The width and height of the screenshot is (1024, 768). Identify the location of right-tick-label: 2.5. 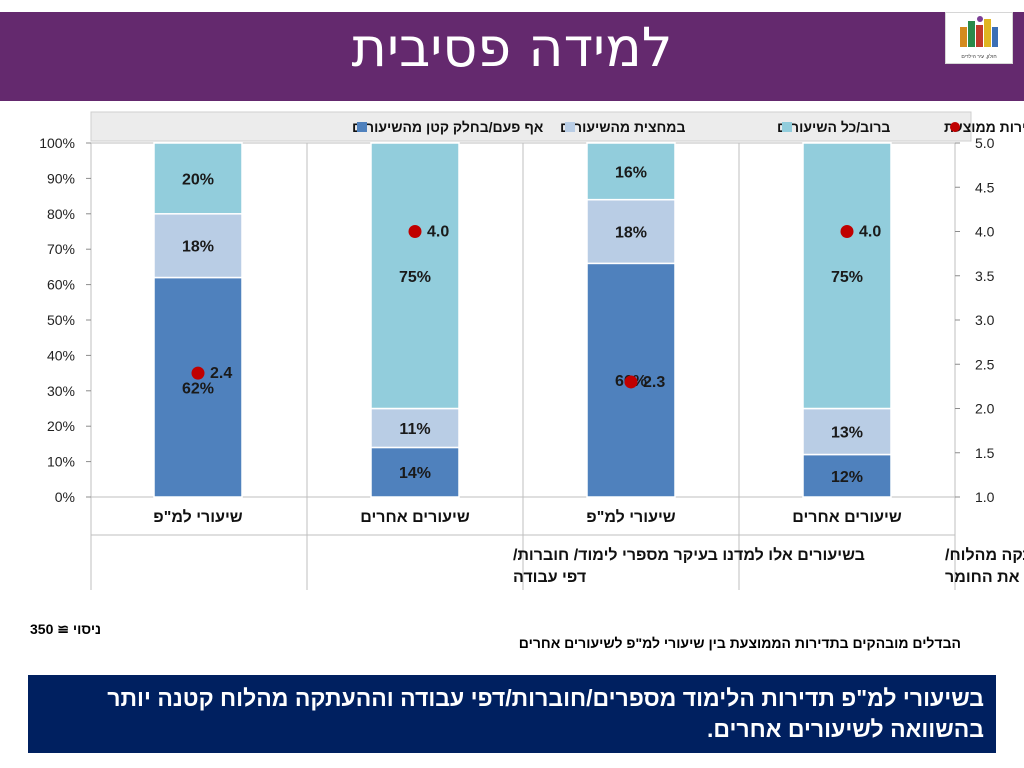
(985, 364).